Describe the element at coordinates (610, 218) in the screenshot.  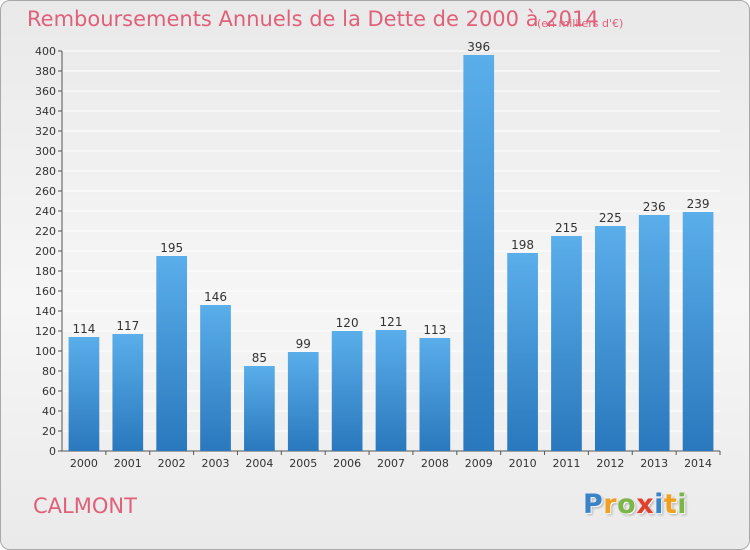
I see `data-label: 225` at that location.